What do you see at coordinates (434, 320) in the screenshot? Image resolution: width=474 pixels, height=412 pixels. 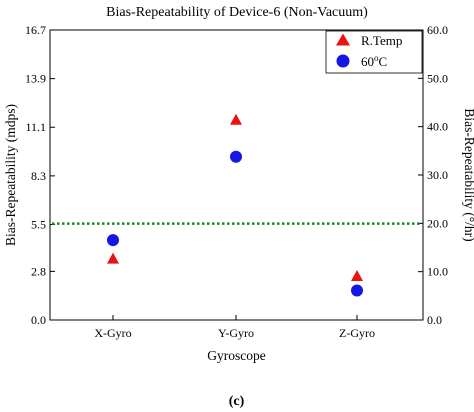 I see `y-tick-label-right: 0.0` at bounding box center [434, 320].